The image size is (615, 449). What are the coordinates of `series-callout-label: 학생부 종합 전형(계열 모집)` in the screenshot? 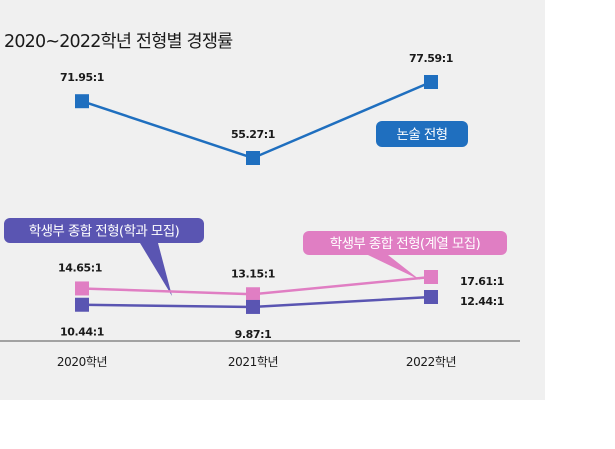 It's located at (405, 244).